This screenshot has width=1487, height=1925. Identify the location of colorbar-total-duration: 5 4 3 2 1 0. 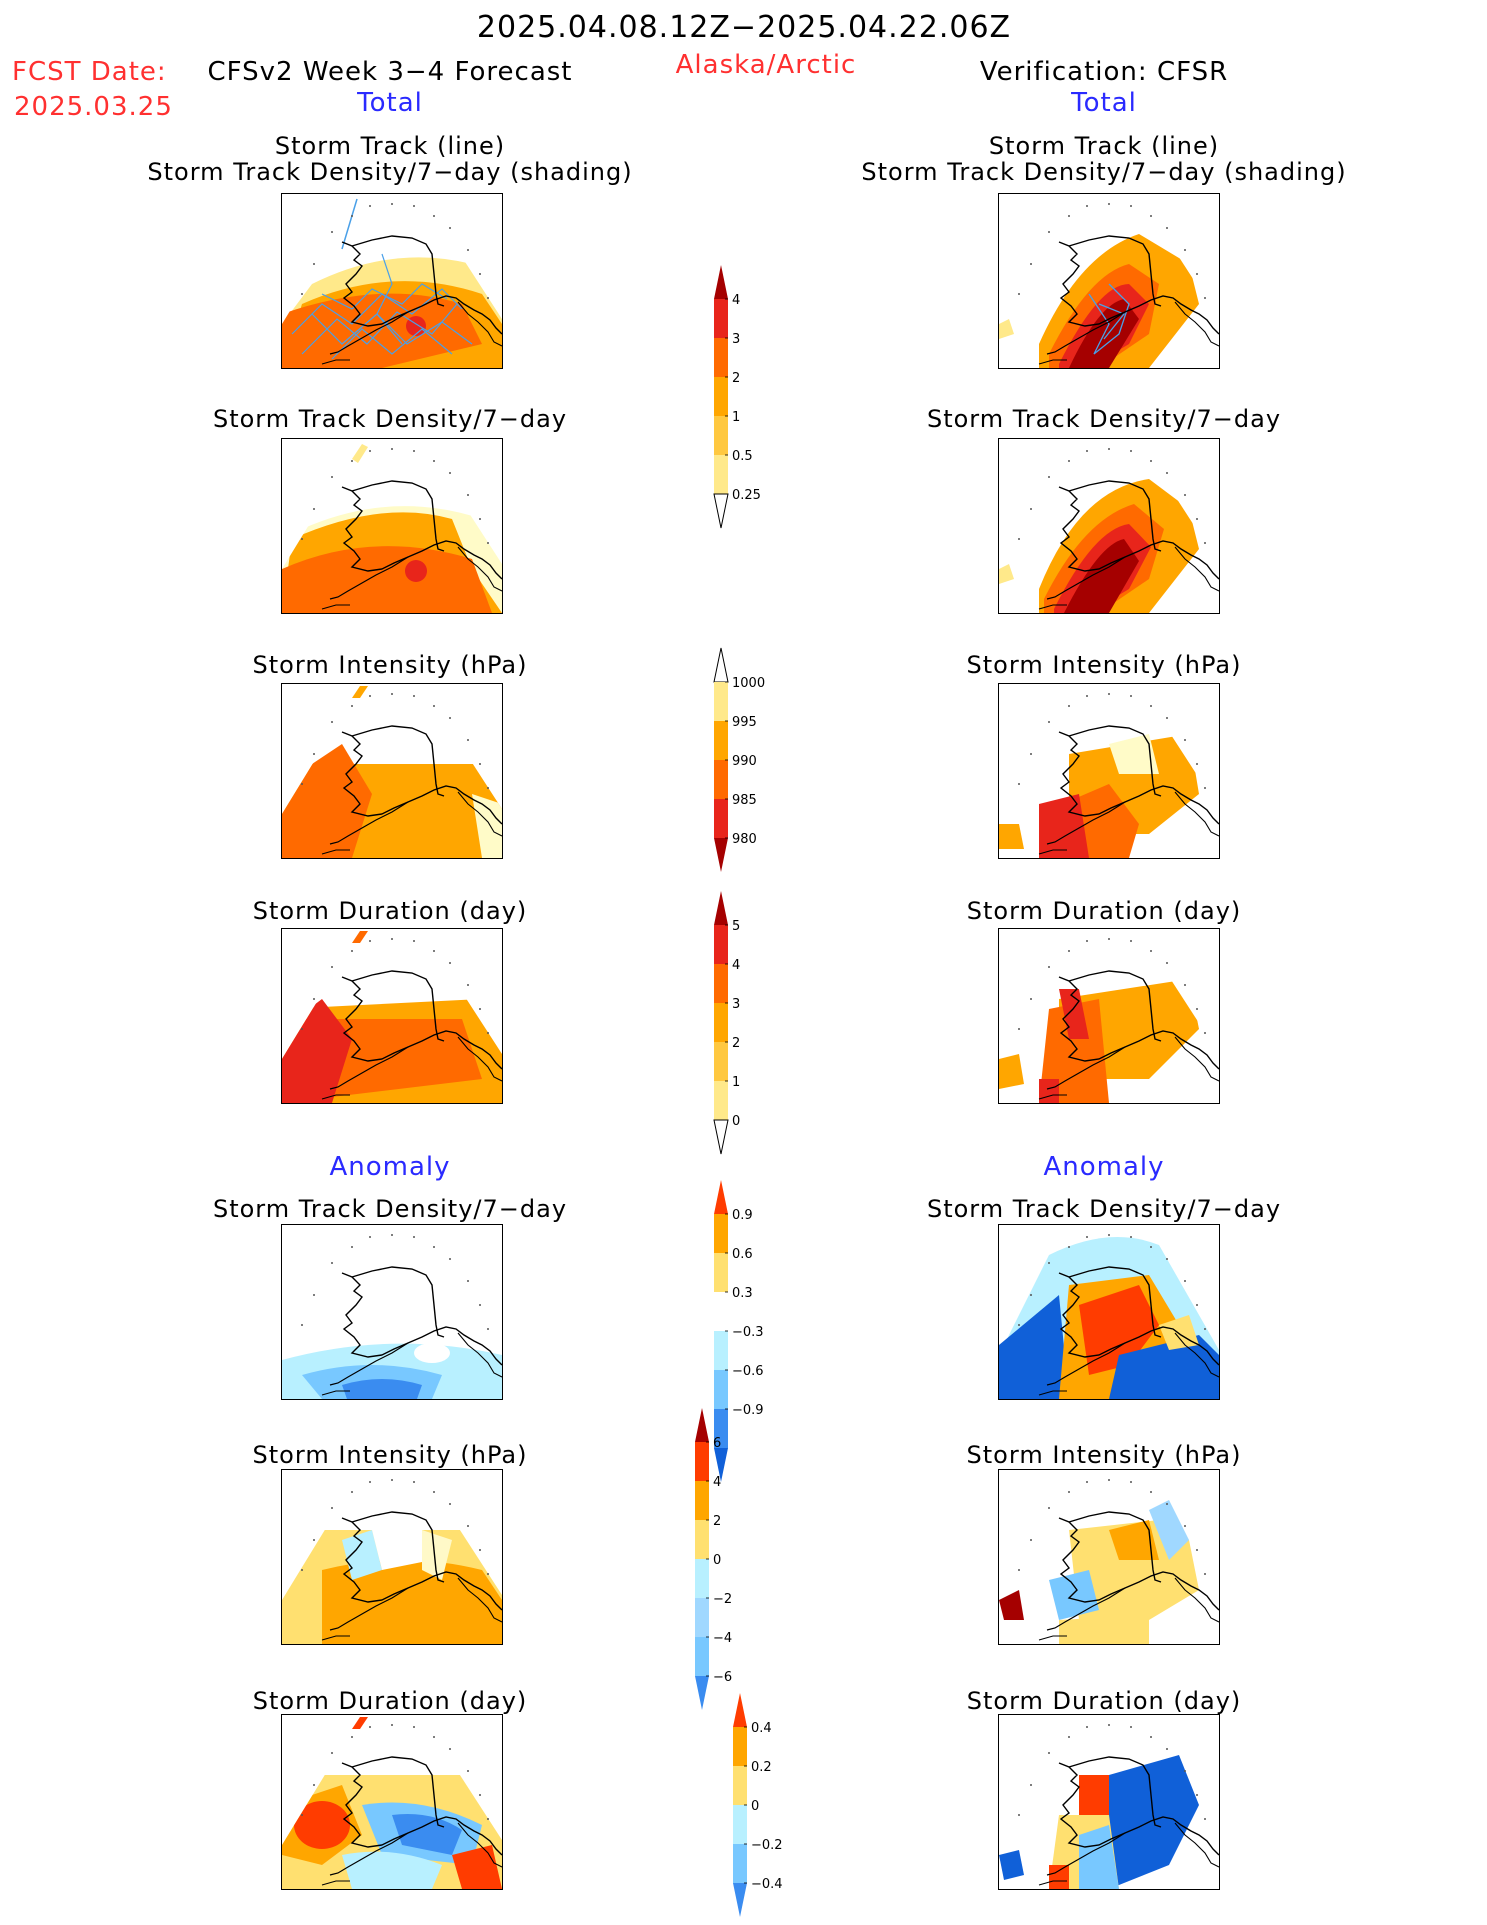
(748, 1026).